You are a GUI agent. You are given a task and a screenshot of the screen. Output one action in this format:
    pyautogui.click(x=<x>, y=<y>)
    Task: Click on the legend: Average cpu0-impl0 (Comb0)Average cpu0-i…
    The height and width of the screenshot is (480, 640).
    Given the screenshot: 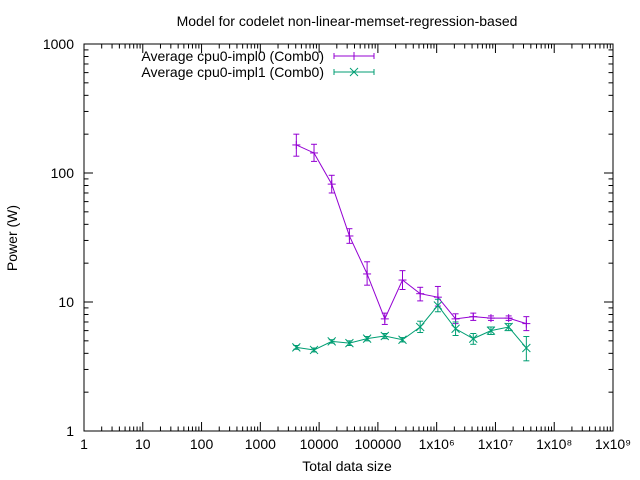 What is the action you would take?
    pyautogui.click(x=258, y=64)
    